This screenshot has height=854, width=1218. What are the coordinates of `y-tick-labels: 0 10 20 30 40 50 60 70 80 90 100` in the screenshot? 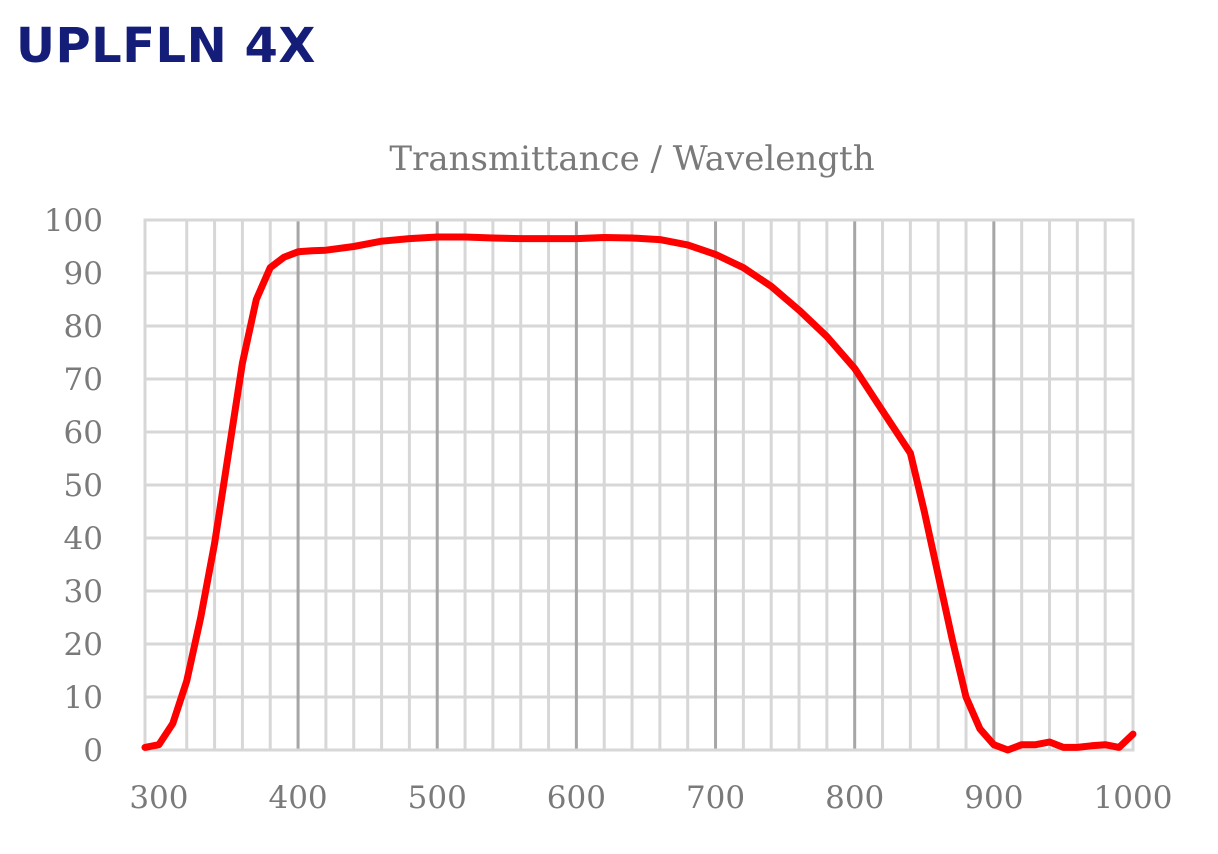 It's located at (73, 486).